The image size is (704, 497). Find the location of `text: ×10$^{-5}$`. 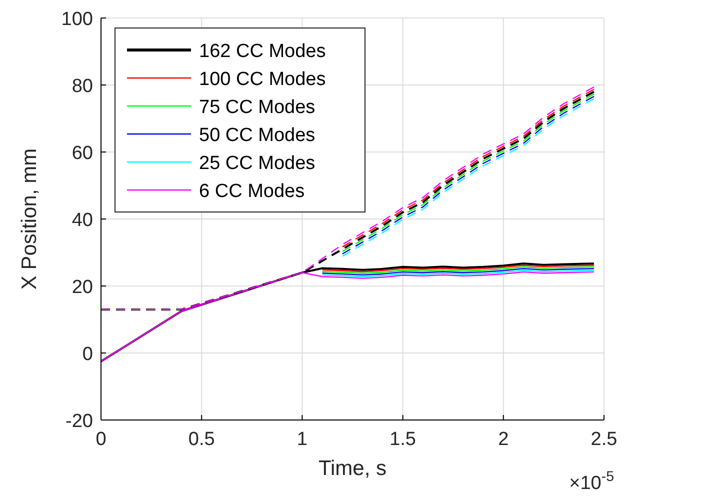

text: ×10$^{-5}$ is located at coordinates (591, 481).